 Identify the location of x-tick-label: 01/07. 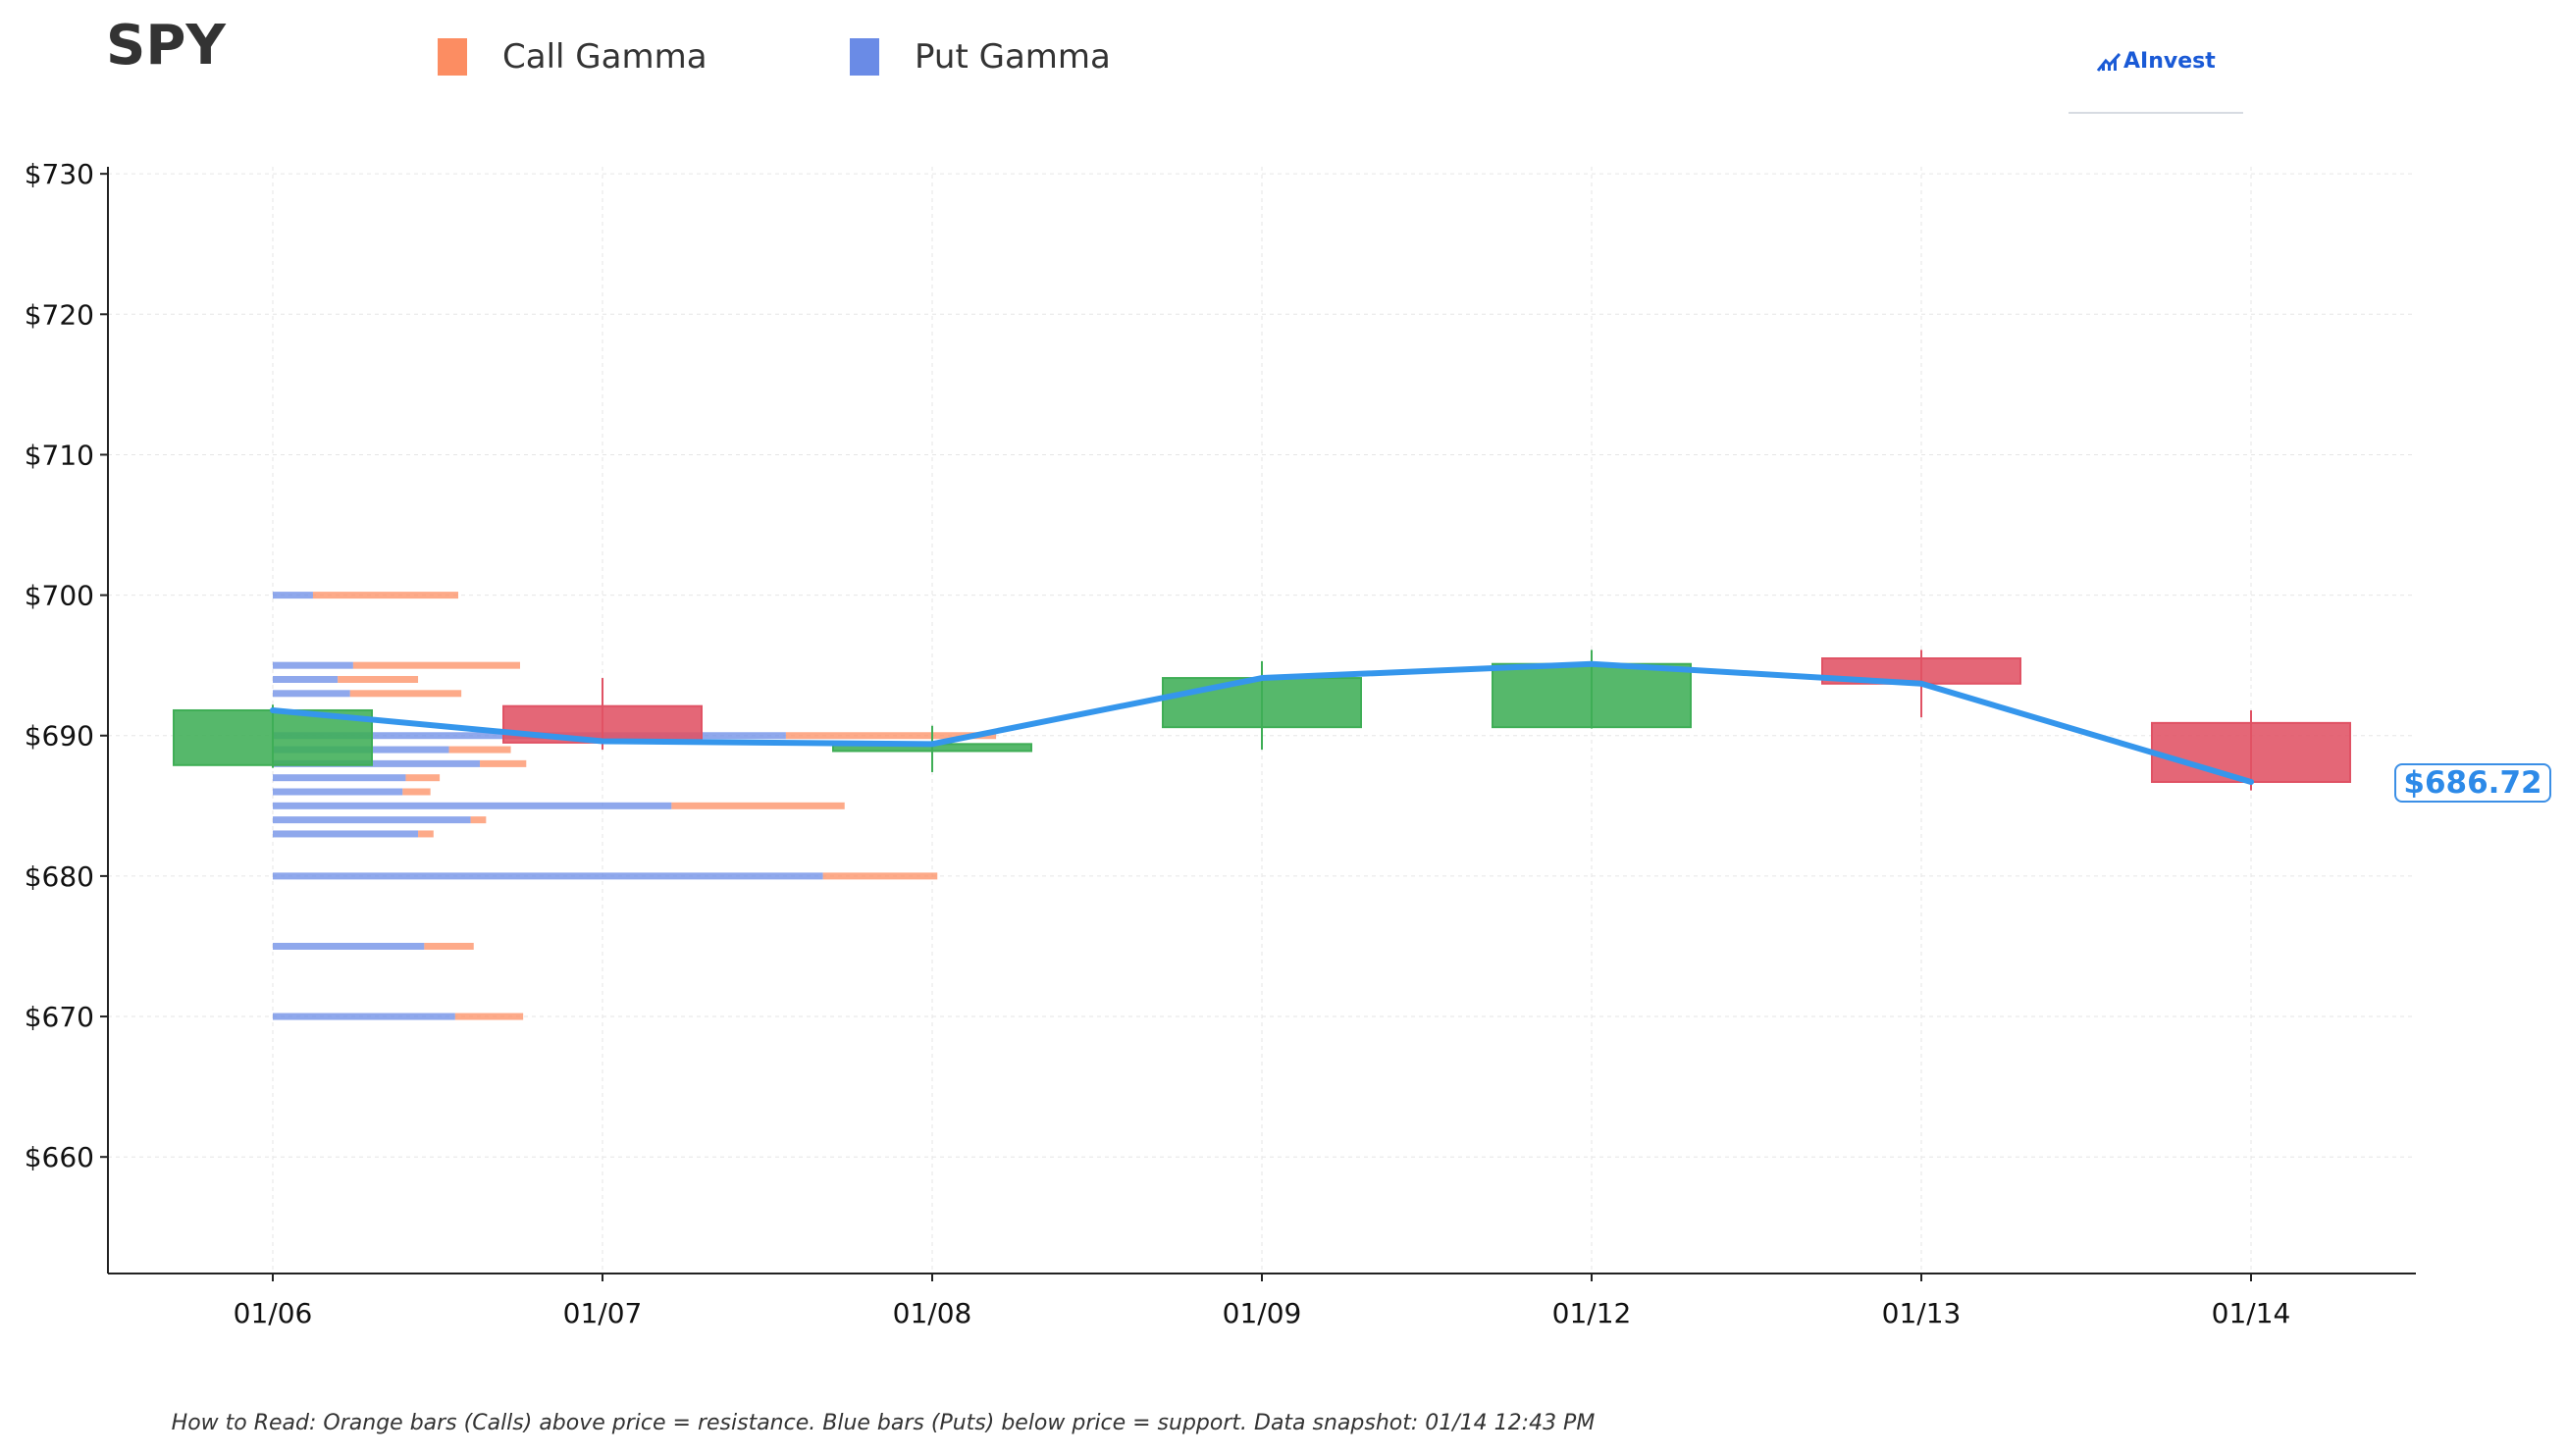
(603, 1313).